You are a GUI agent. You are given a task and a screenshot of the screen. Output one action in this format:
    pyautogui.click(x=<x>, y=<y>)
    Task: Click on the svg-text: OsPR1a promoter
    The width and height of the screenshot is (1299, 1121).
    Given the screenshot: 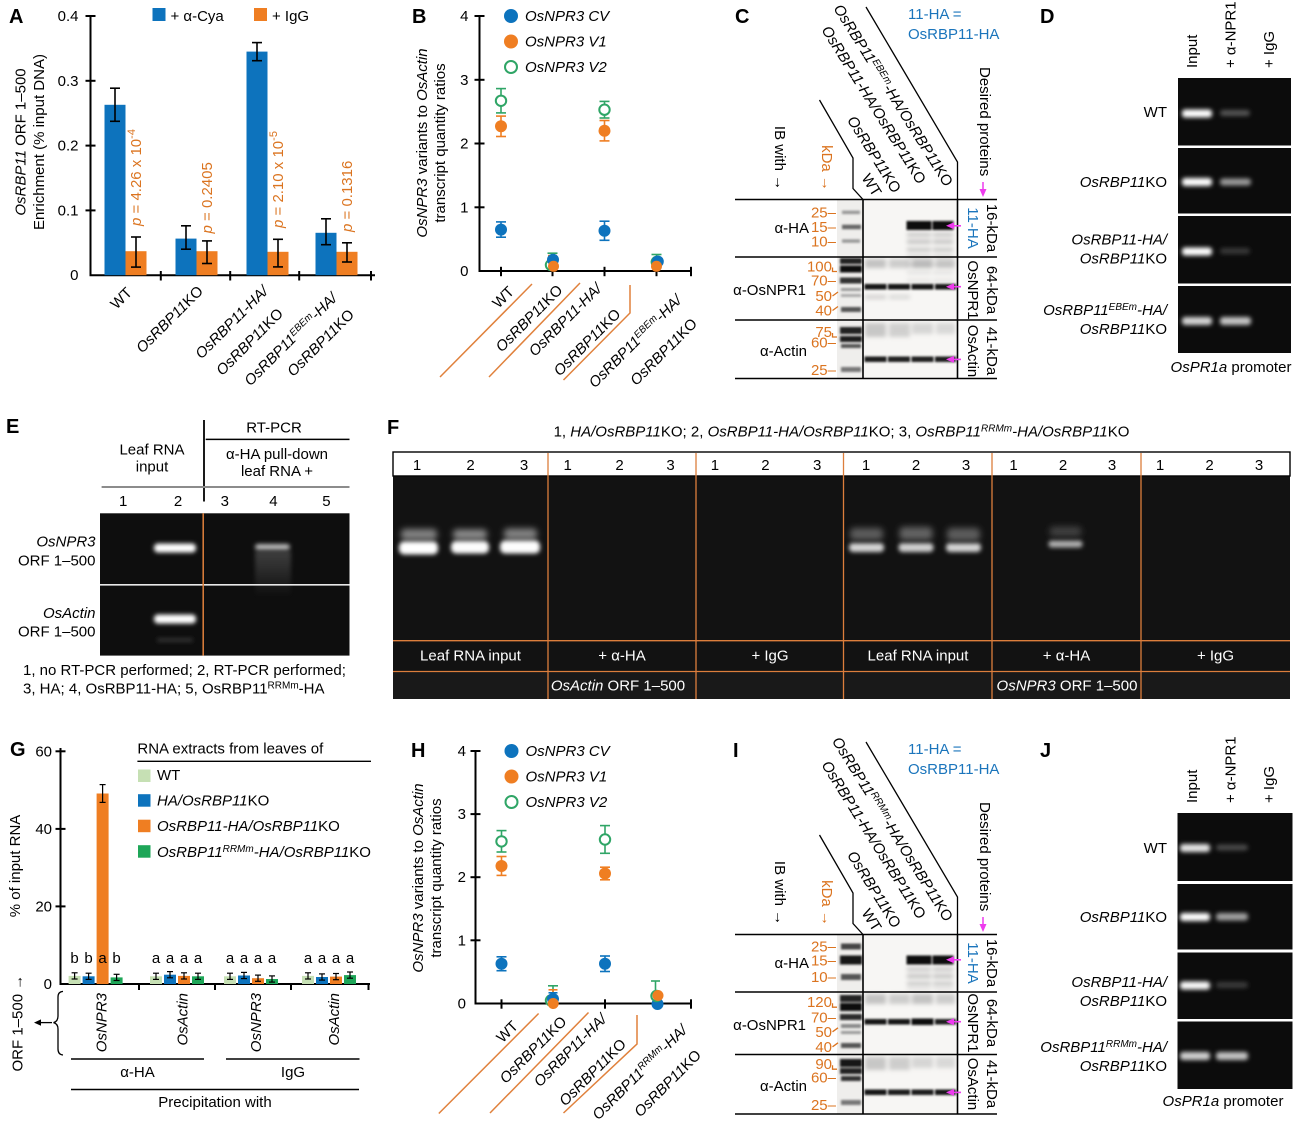 What is the action you would take?
    pyautogui.click(x=1231, y=367)
    